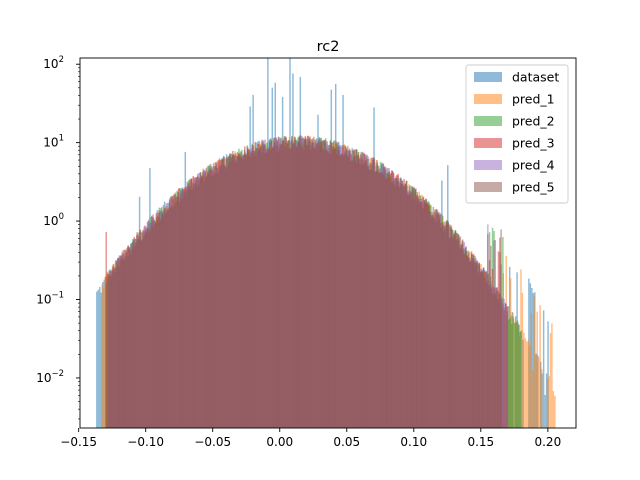 This screenshot has height=480, width=640. Describe the element at coordinates (61, 217) in the screenshot. I see `y-tick-exponent: 0` at that location.